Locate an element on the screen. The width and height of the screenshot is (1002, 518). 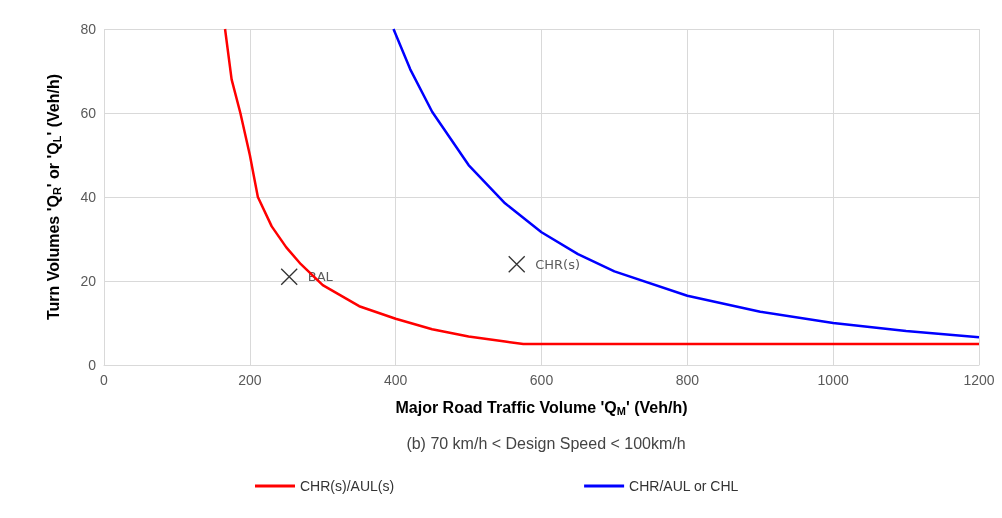
y-tick-label: 60 is located at coordinates (88, 113).